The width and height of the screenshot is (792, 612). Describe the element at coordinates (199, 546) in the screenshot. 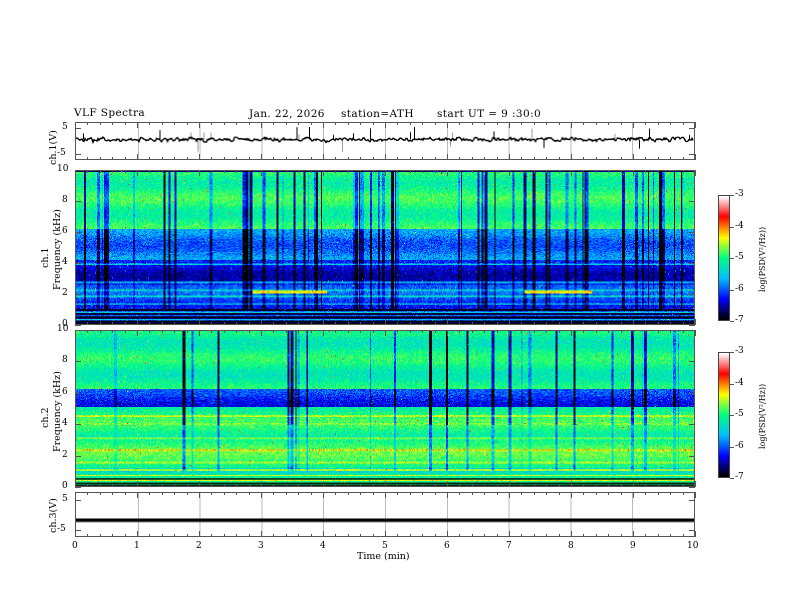

I see `x-tick-label: 2` at that location.